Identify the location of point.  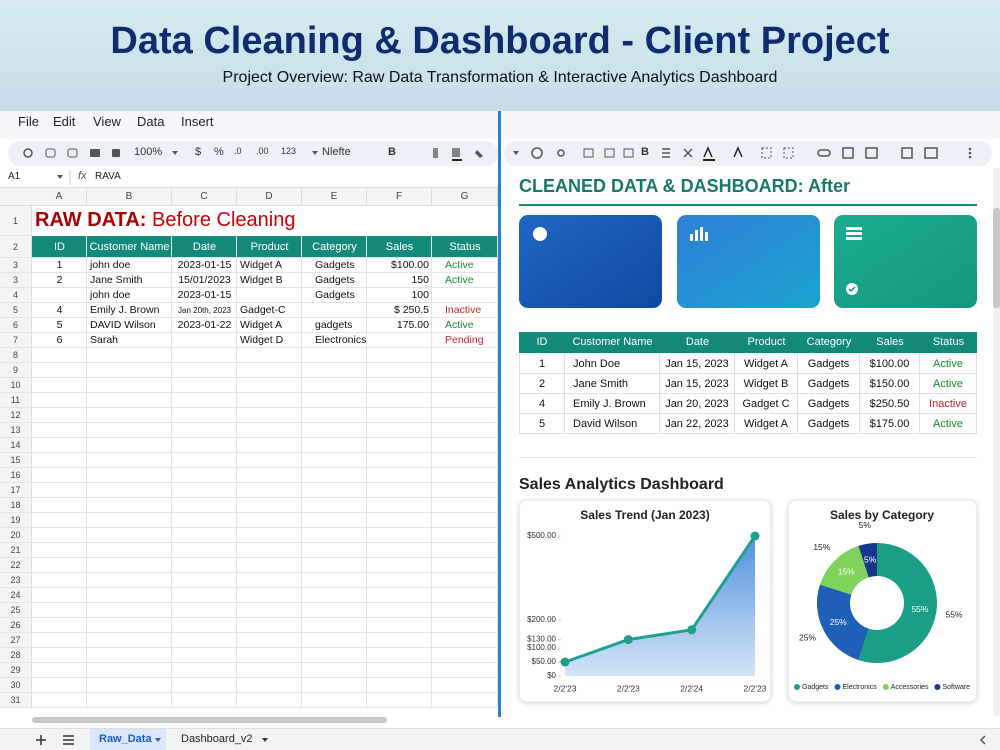
(755, 536).